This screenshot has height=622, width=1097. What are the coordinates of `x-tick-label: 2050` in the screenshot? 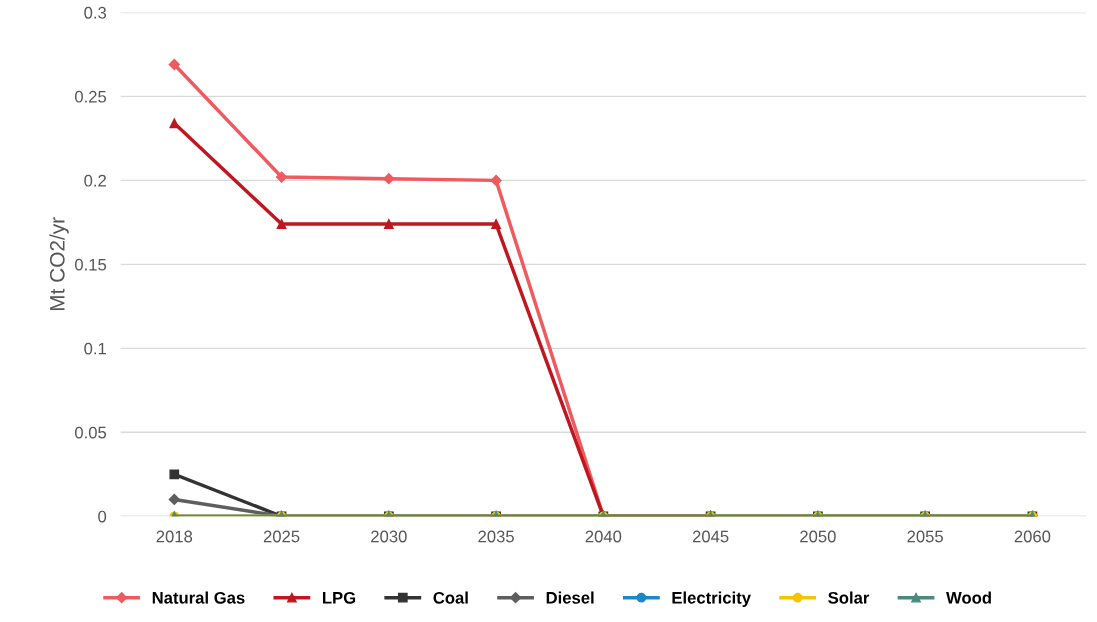 It's located at (818, 536).